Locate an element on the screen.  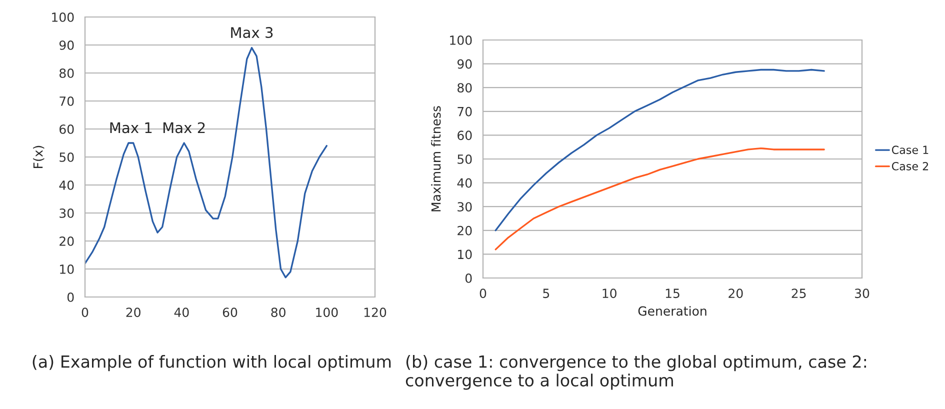
x-tick-label: 80 is located at coordinates (278, 313).